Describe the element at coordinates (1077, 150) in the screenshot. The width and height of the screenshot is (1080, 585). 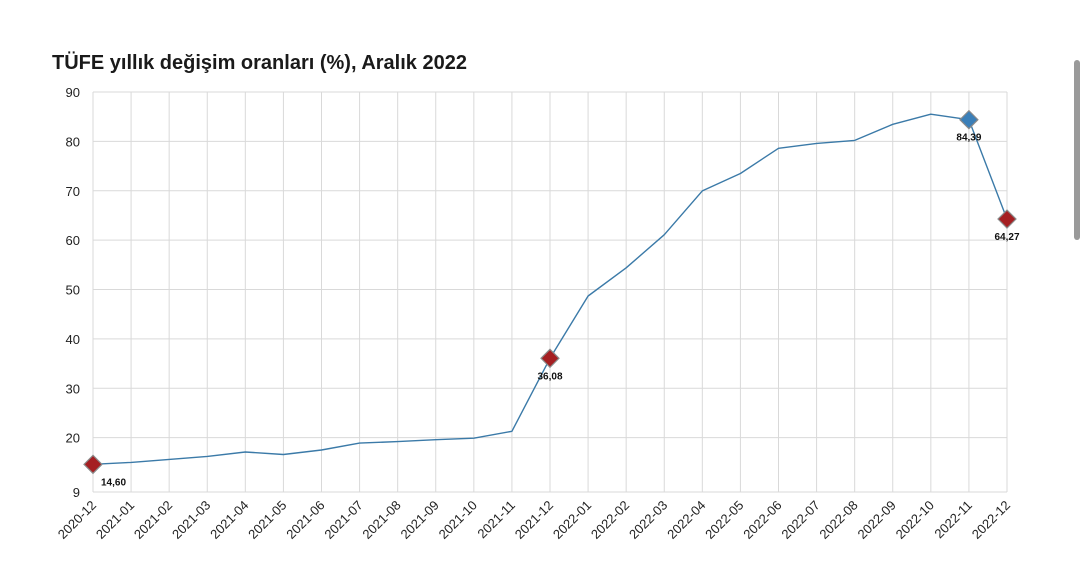
I see `vertical-scrollbar` at that location.